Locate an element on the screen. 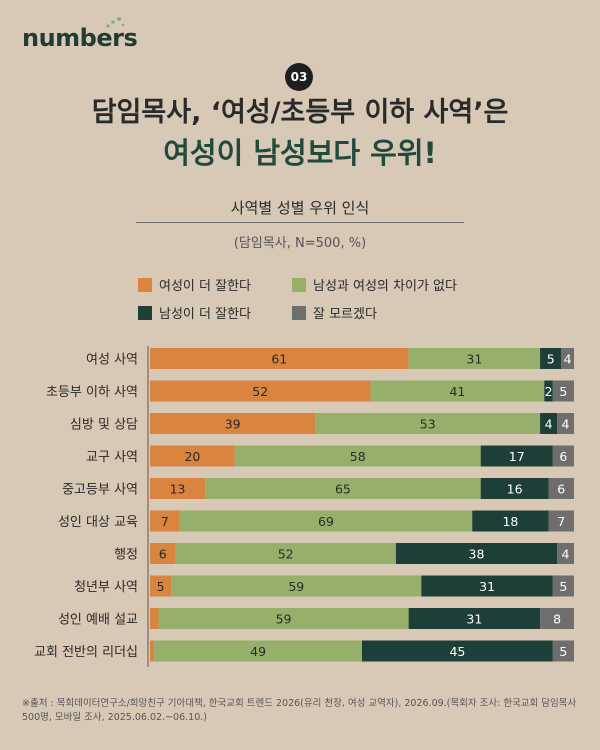  data-label: 20 is located at coordinates (192, 456).